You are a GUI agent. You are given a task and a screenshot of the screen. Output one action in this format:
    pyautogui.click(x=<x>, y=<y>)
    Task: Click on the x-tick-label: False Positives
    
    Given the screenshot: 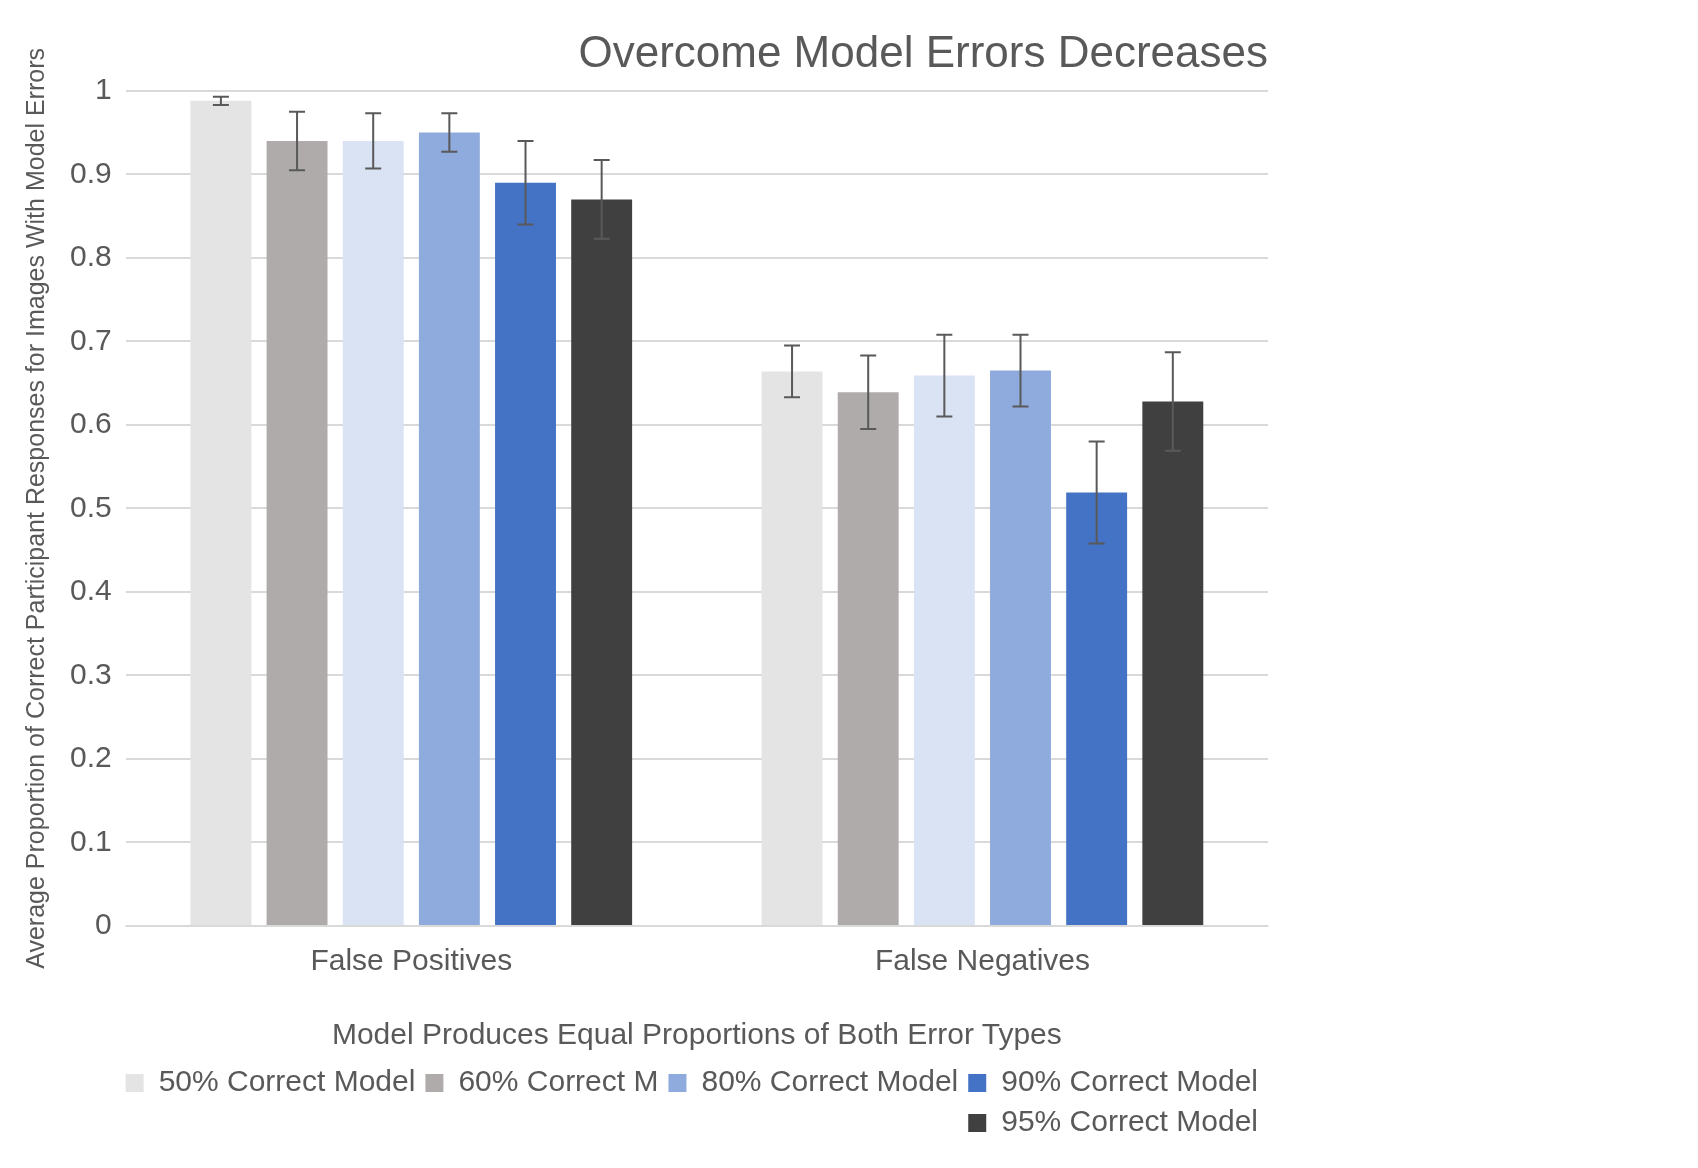 What is the action you would take?
    pyautogui.click(x=411, y=960)
    